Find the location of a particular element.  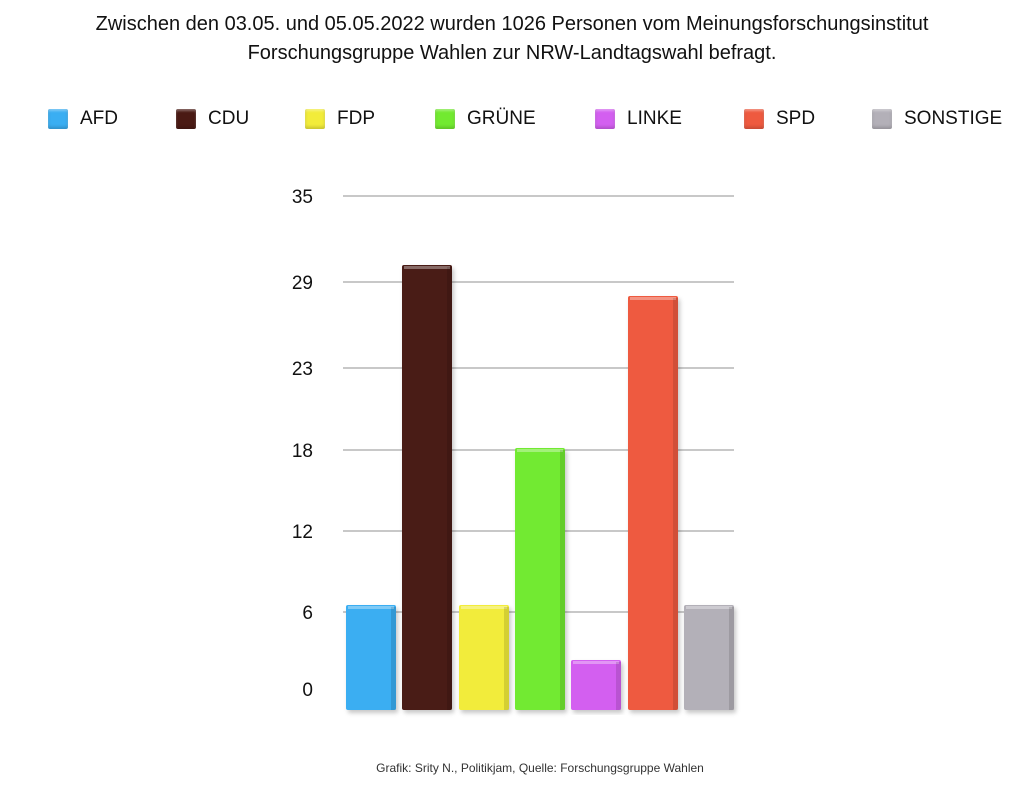

y-tick-label: 35 is located at coordinates (302, 197).